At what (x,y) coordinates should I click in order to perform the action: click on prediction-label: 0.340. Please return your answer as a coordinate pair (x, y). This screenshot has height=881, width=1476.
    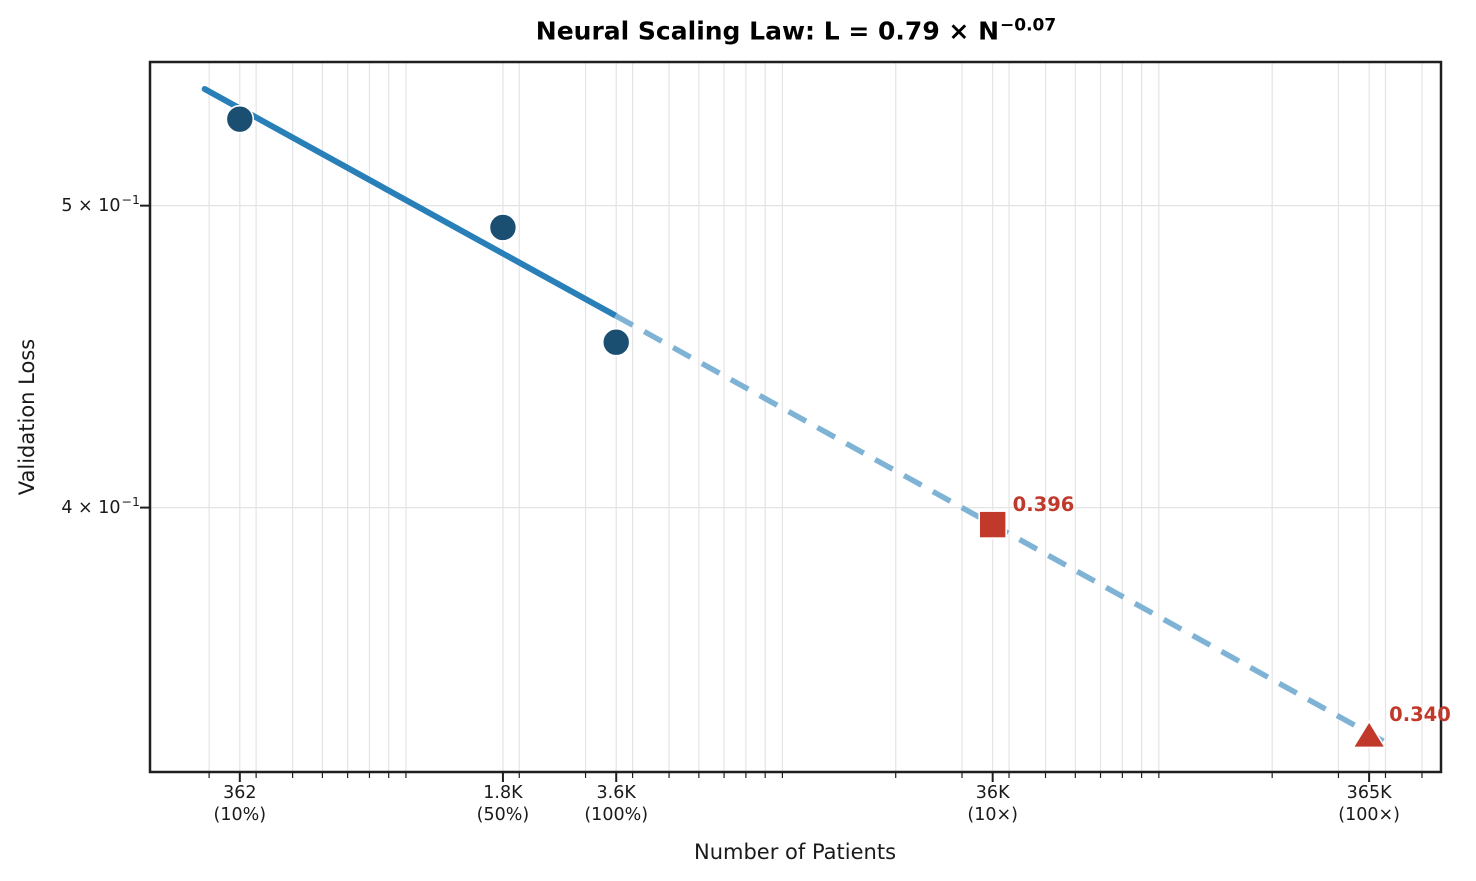
    Looking at the image, I should click on (1420, 715).